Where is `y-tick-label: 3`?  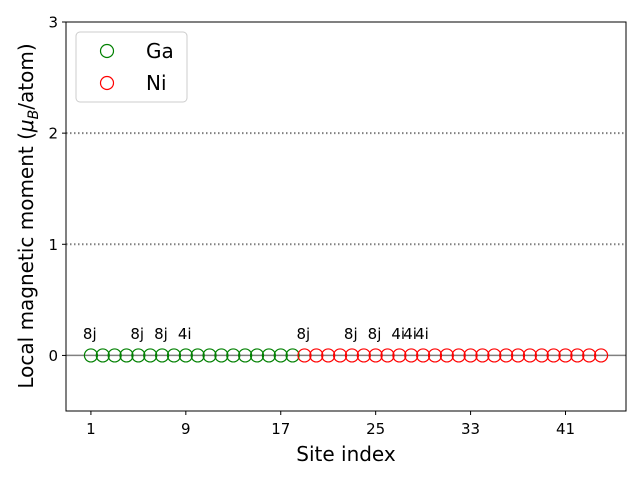
y-tick-label: 3 is located at coordinates (53, 23).